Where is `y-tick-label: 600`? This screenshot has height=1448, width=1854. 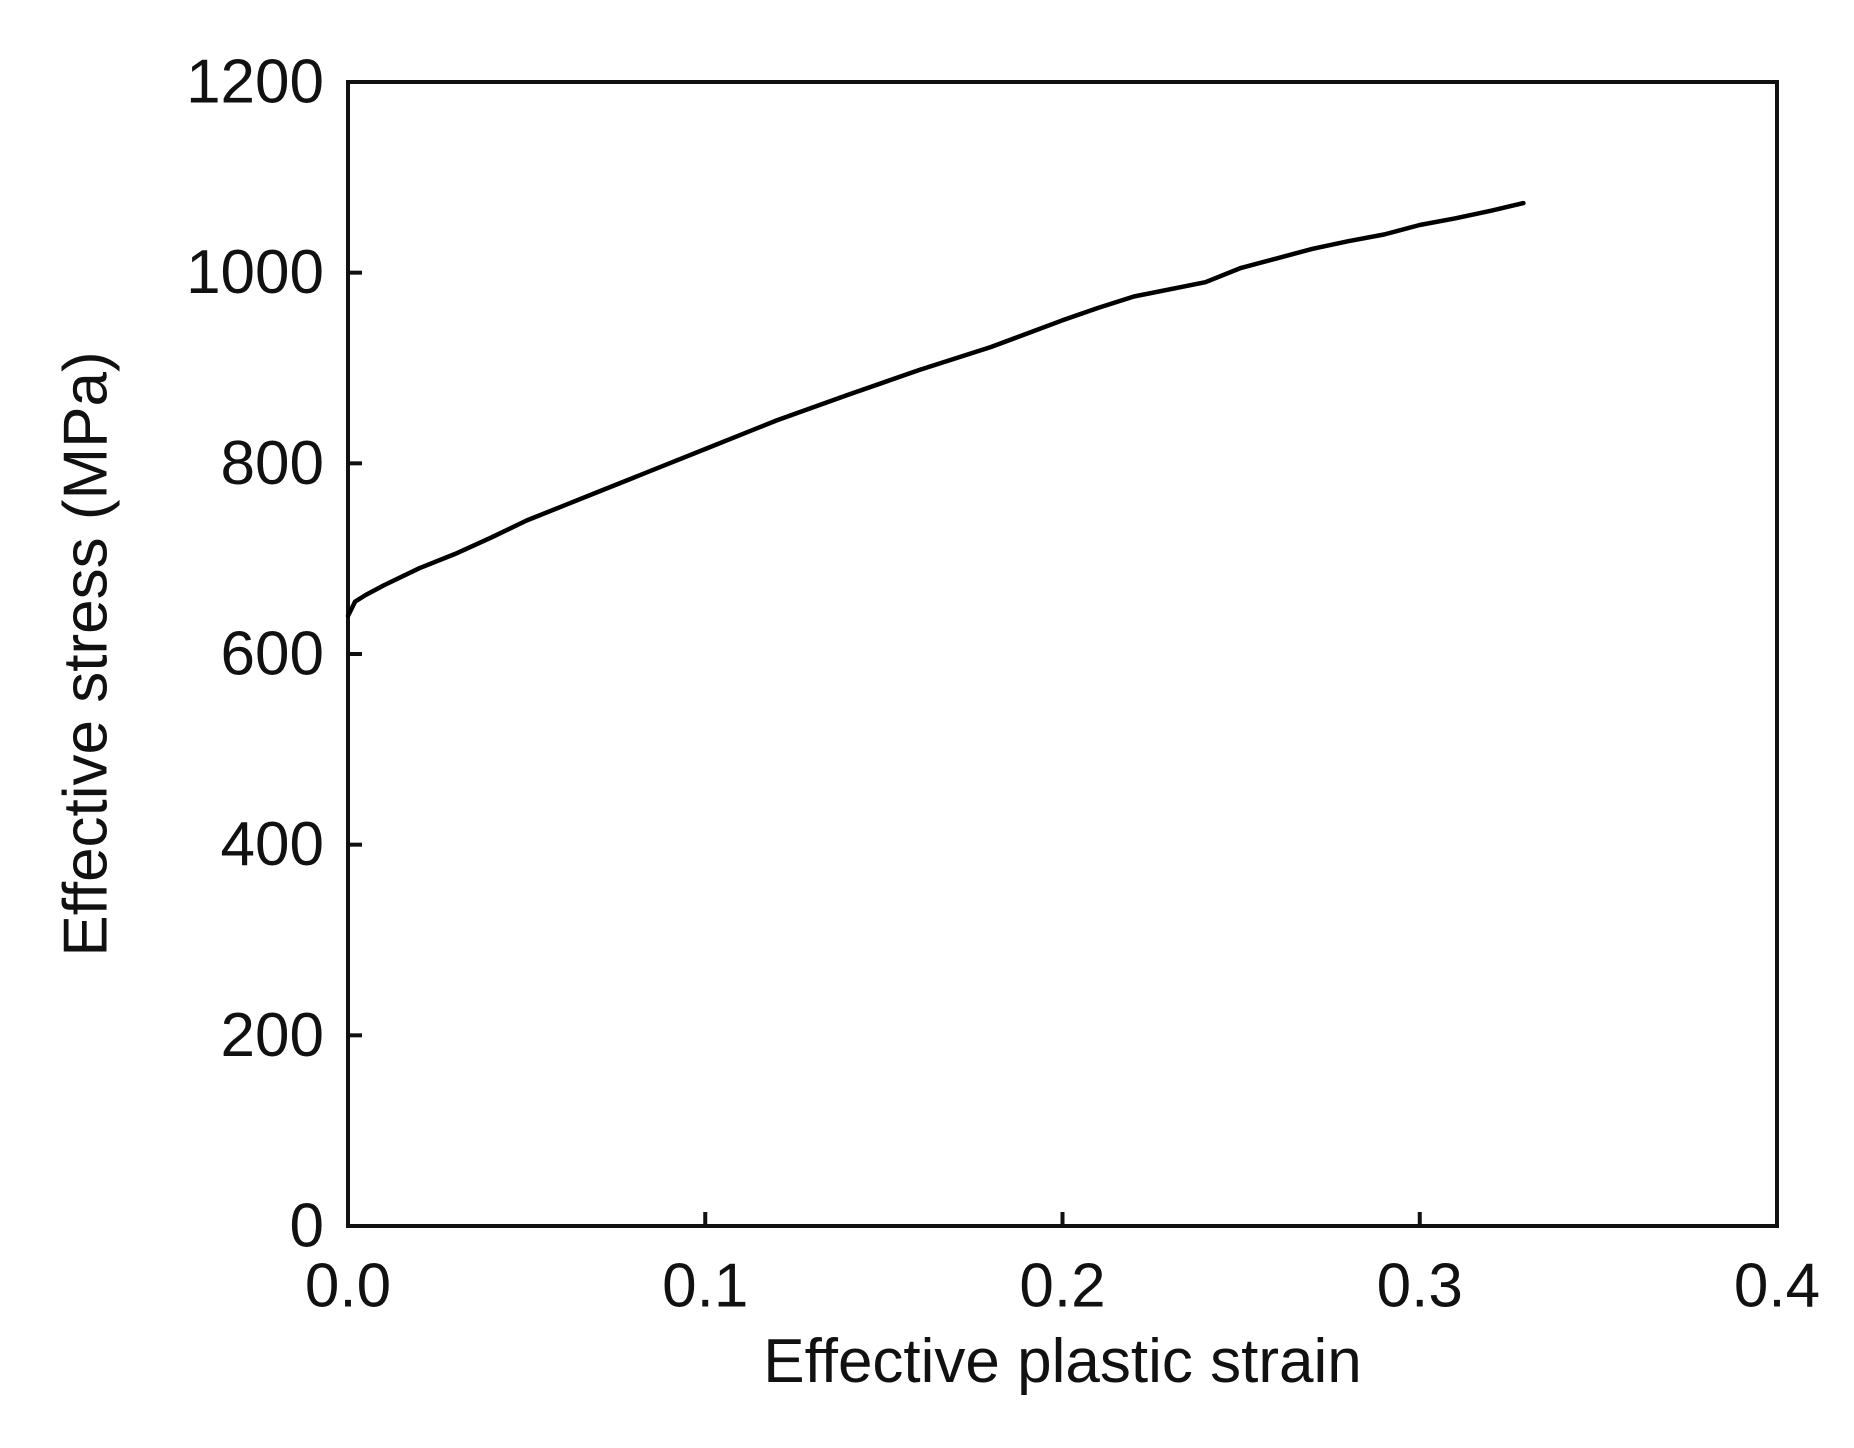
y-tick-label: 600 is located at coordinates (272, 654).